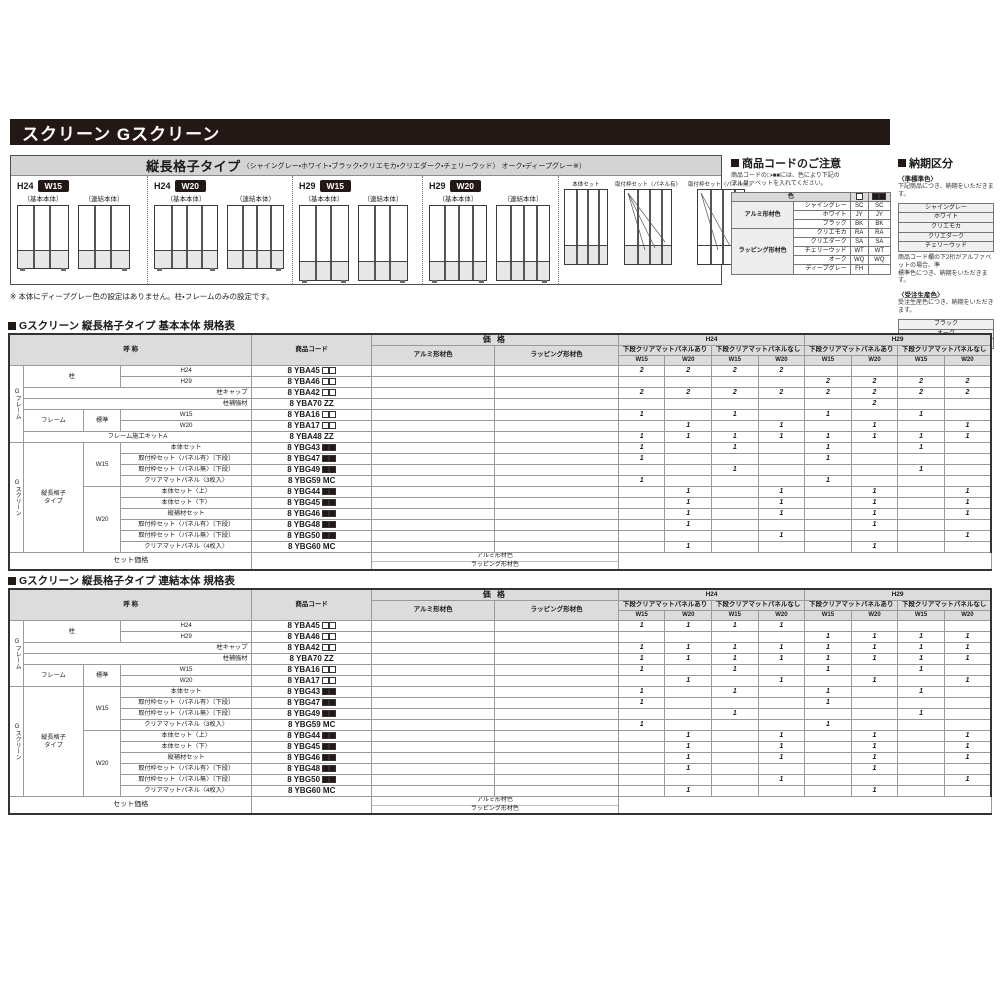 This screenshot has width=1000, height=1004. What do you see at coordinates (142, 296) in the screenshot?
I see `footnote: ※ 本体にディープグレー色の設定はありません。柱・フレームのみの設定です。` at bounding box center [142, 296].